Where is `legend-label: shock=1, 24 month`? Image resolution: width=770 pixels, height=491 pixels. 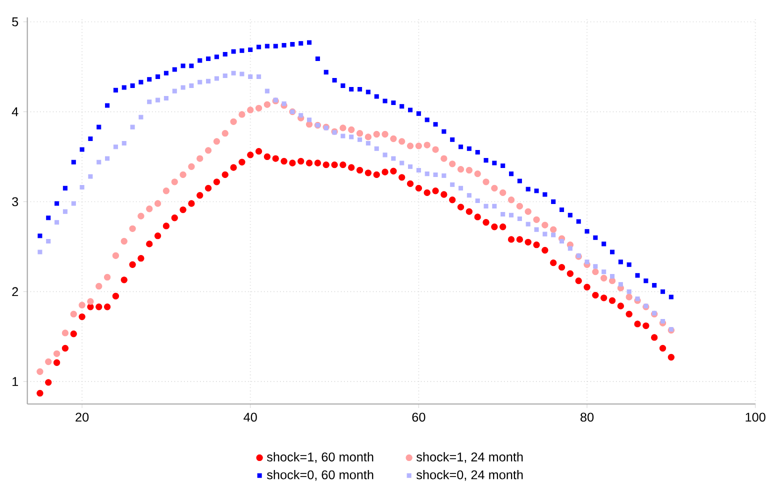
legend-label: shock=1, 24 month is located at coordinates (469, 458).